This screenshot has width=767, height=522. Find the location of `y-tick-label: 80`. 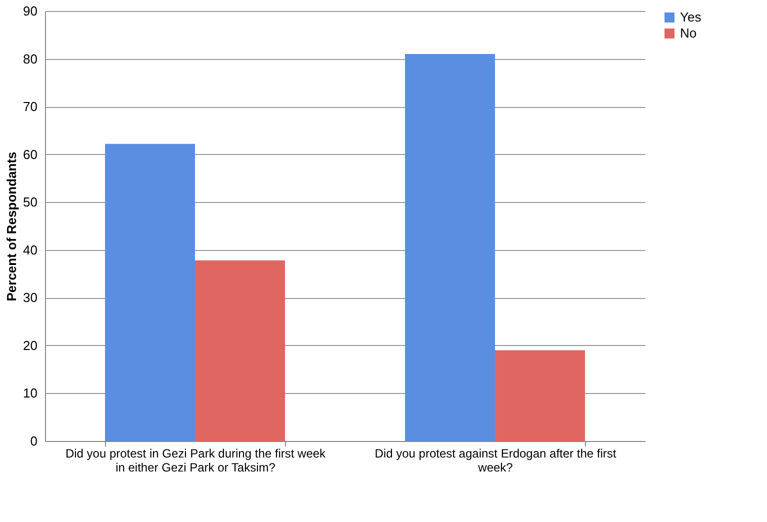

y-tick-label: 80 is located at coordinates (30, 58).